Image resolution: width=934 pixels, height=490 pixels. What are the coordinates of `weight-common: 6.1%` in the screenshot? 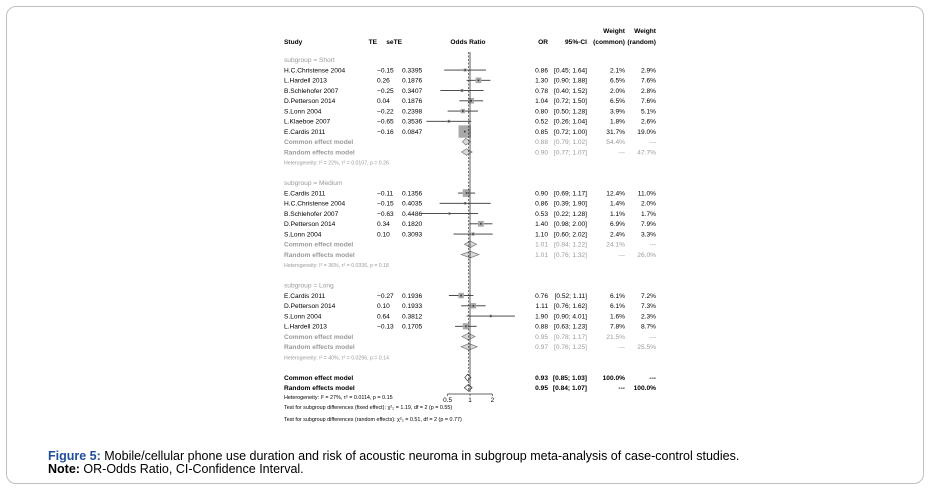 It's located at (617, 296).